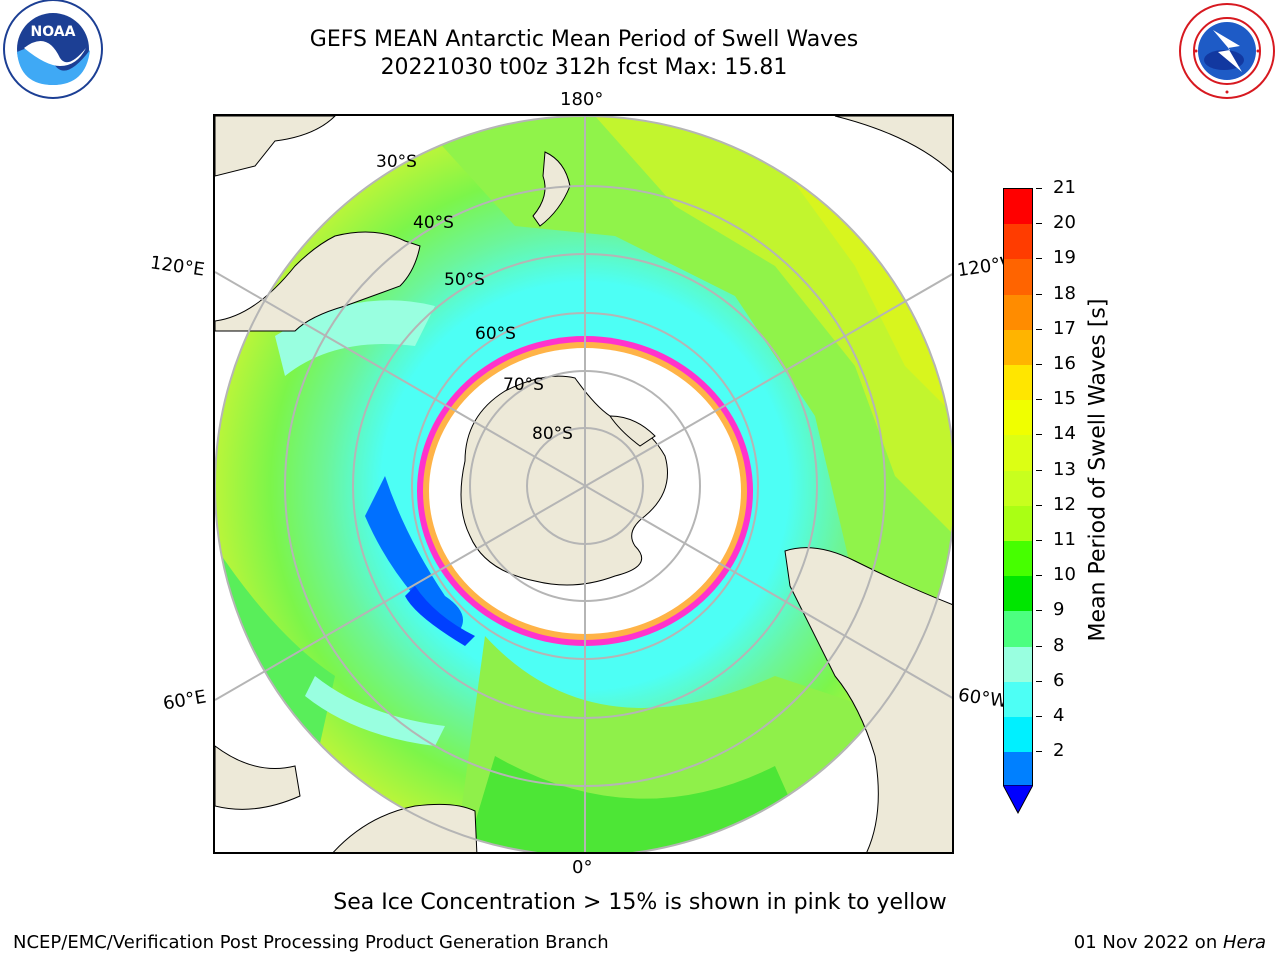 The width and height of the screenshot is (1280, 960). I want to click on colorbar-tick-label: 17, so click(1064, 328).